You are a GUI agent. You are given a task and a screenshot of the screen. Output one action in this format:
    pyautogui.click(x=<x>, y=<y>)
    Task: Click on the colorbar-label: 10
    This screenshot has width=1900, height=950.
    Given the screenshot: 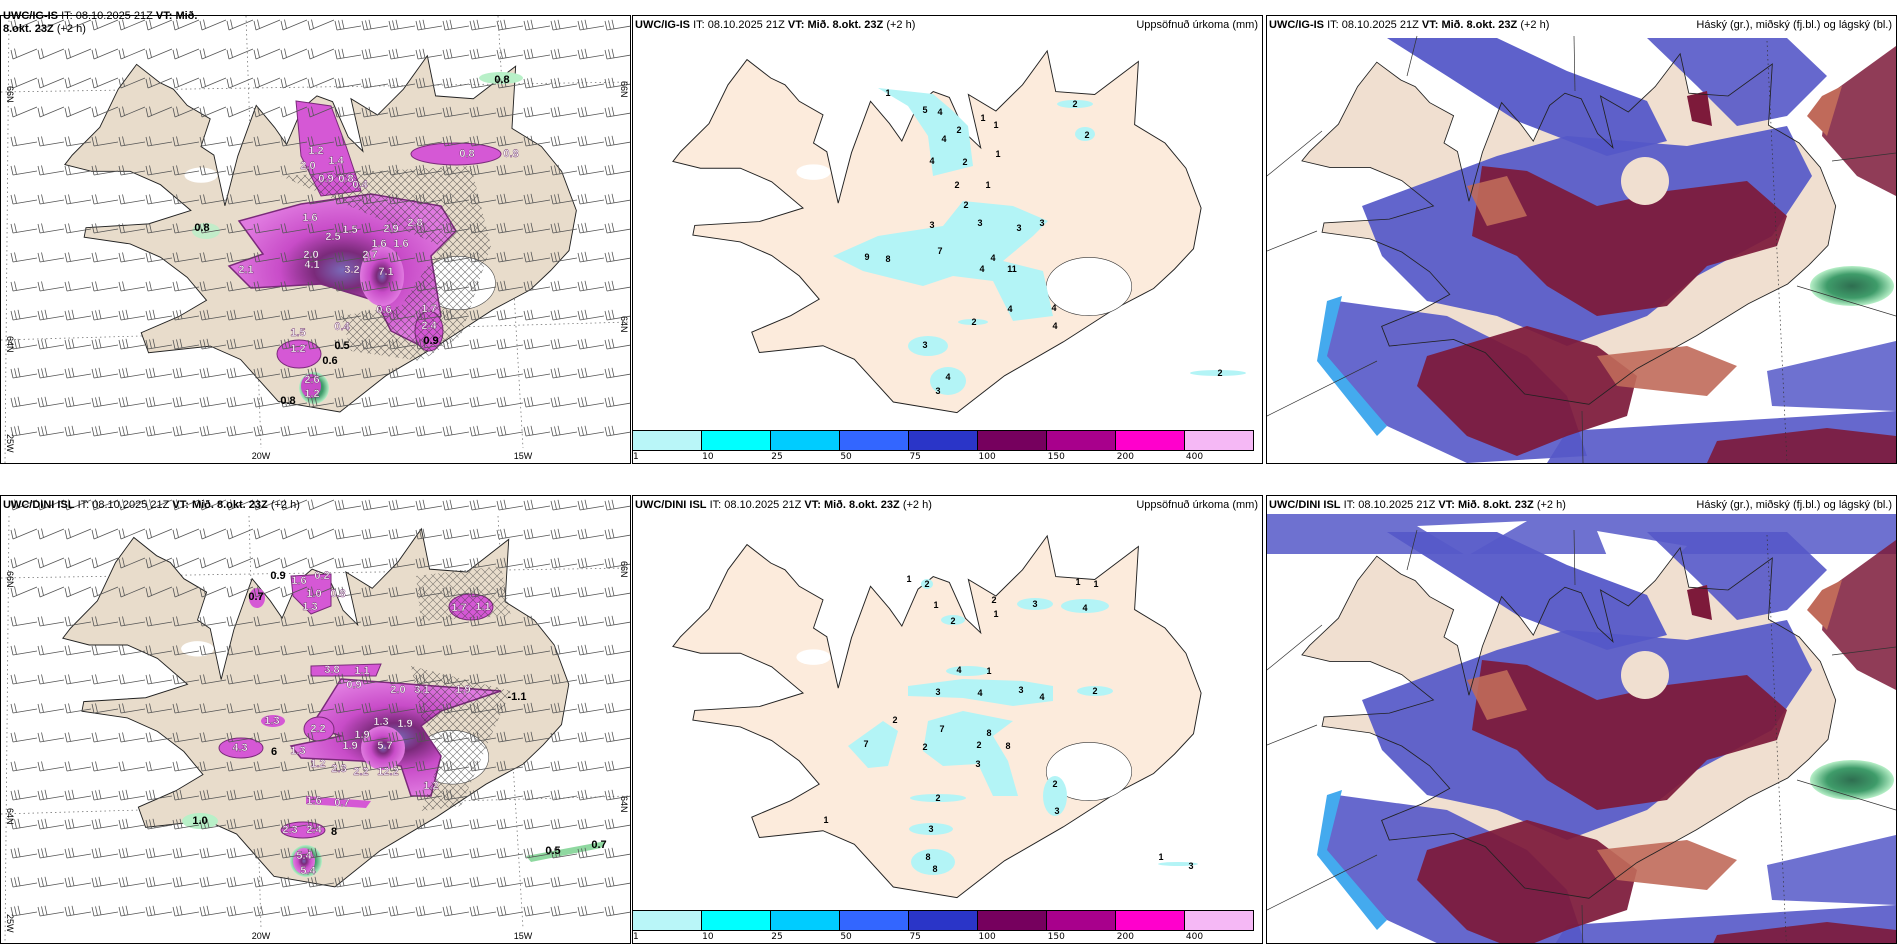 What is the action you would take?
    pyautogui.click(x=708, y=457)
    